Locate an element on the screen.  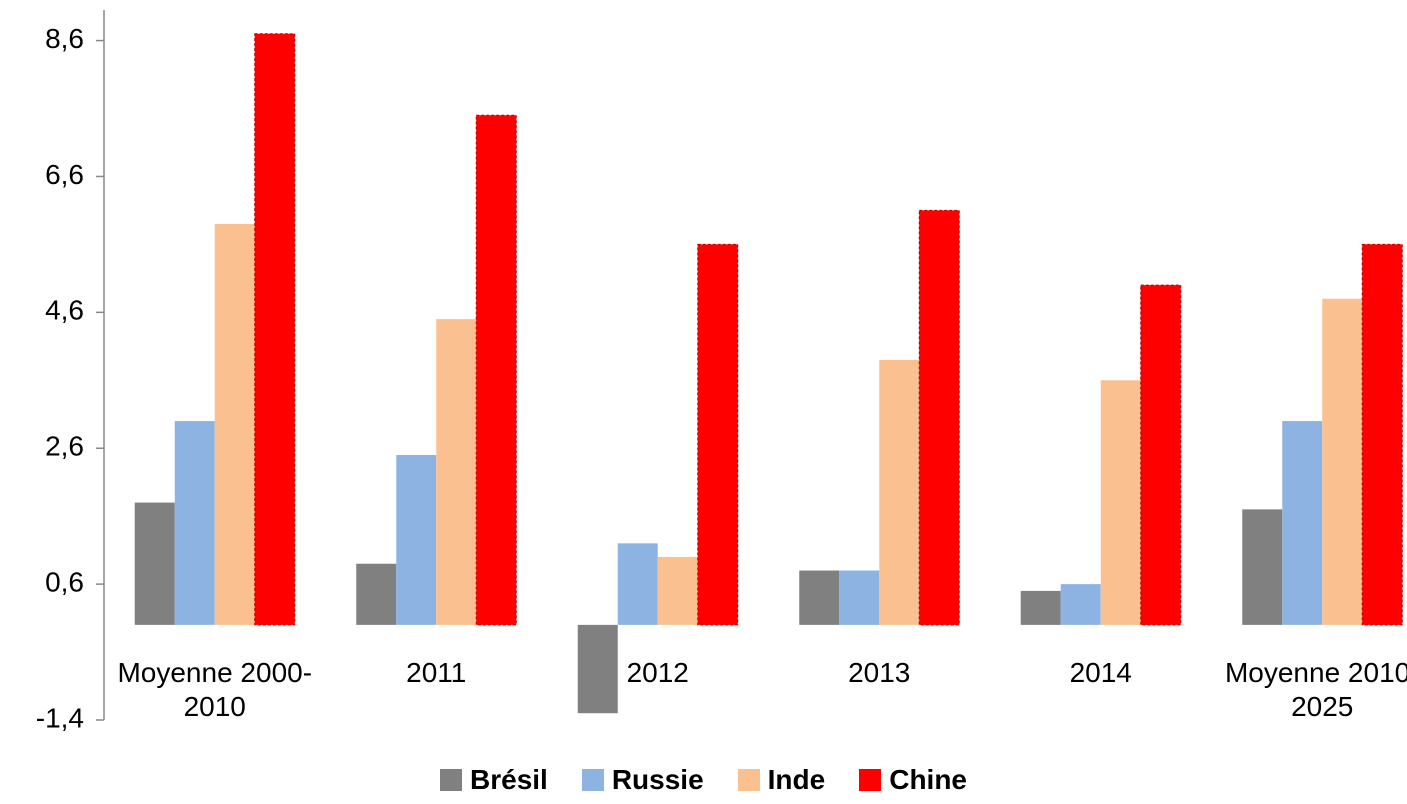
legend-item: Brésil is located at coordinates (494, 780).